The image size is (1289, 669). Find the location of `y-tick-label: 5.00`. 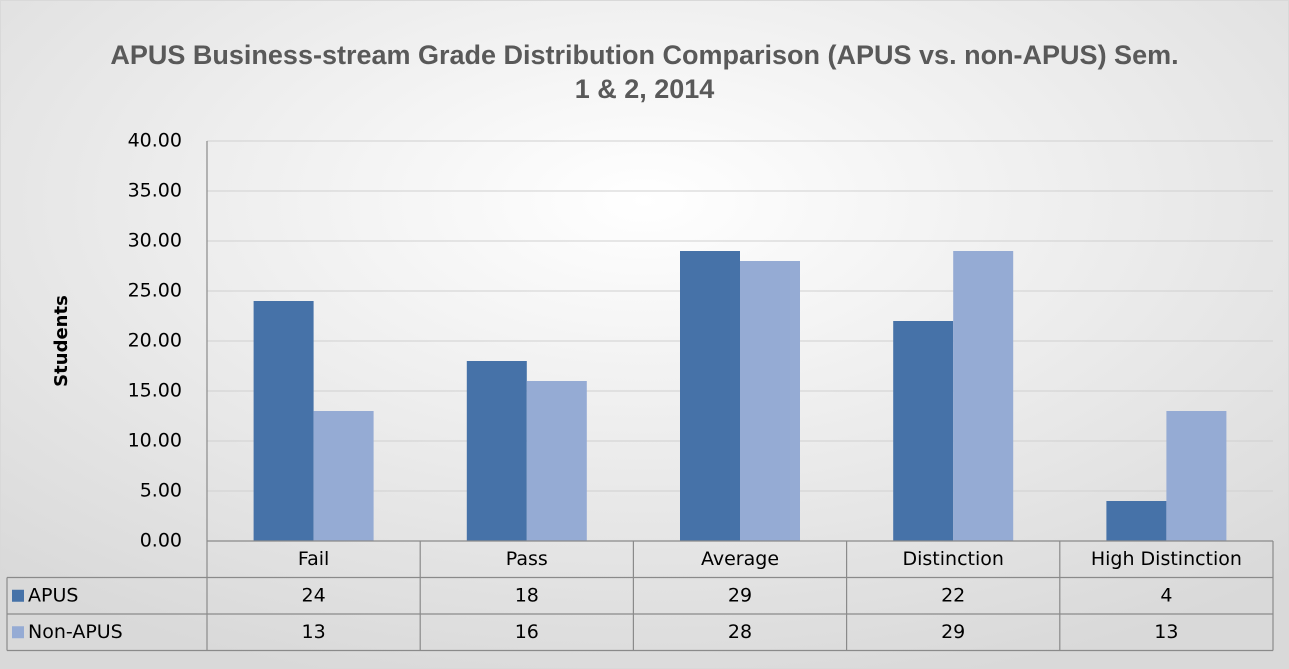

y-tick-label: 5.00 is located at coordinates (161, 491).